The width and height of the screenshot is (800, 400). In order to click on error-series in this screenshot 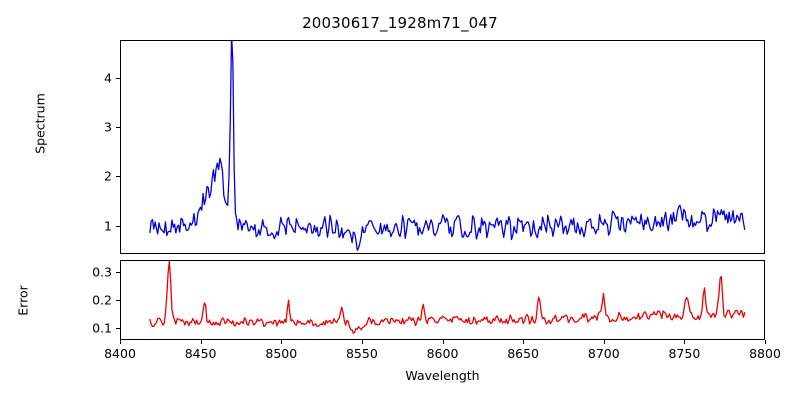, I will do `click(447, 297)`.